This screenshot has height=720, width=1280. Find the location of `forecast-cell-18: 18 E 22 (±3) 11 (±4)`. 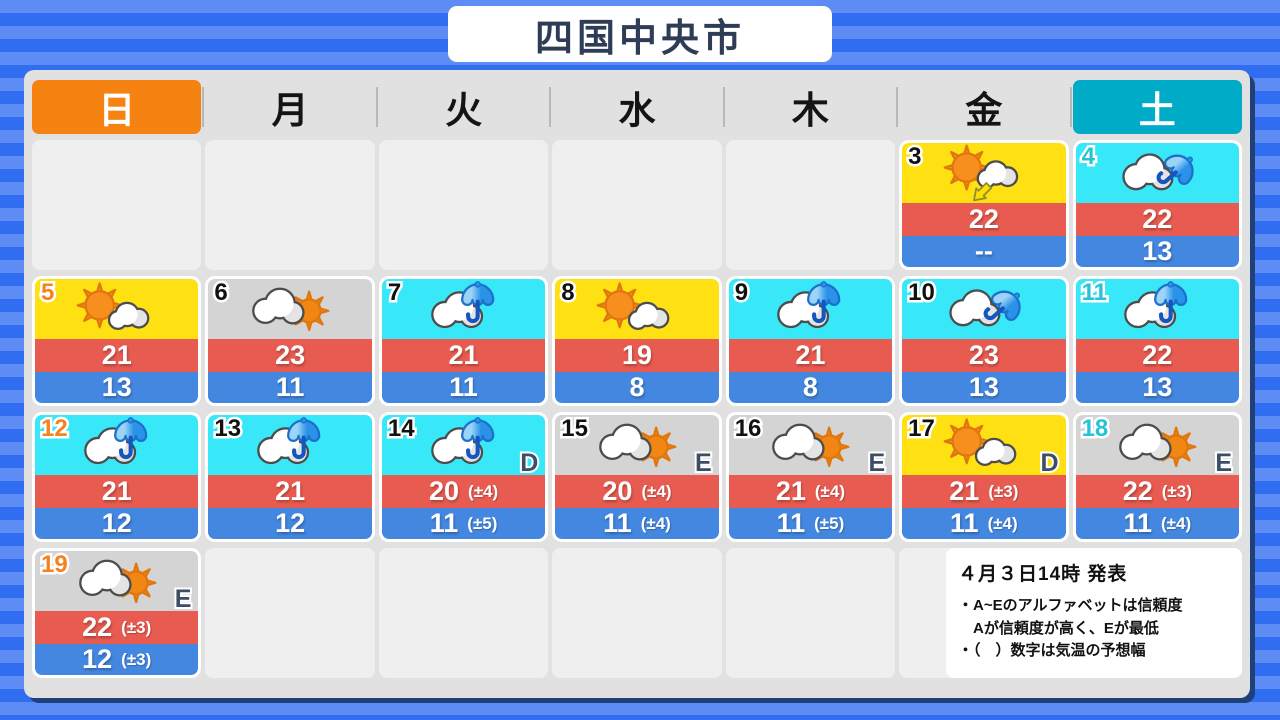

forecast-cell-18: 18 E 22 (±3) 11 (±4) is located at coordinates (1157, 477).